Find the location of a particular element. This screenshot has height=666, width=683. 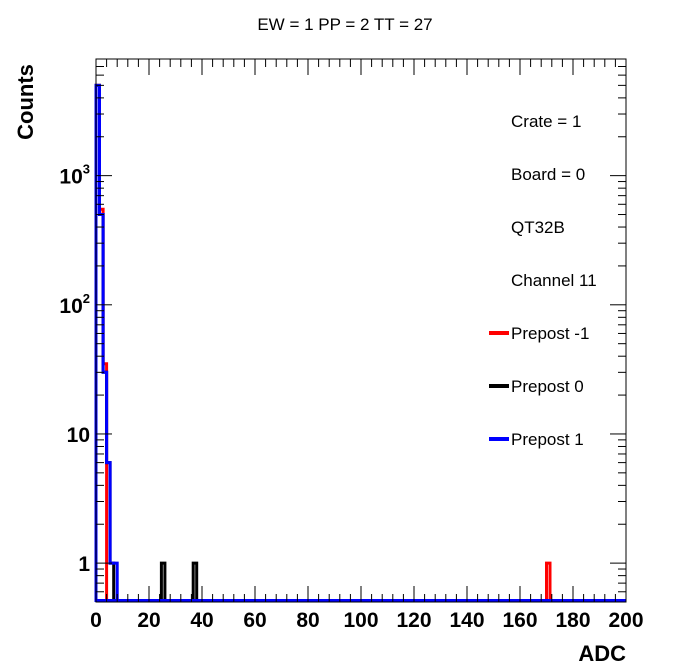

x-tick-labels: 0 20 40 60 80 100 120 140 160 180 200 is located at coordinates (366, 620).